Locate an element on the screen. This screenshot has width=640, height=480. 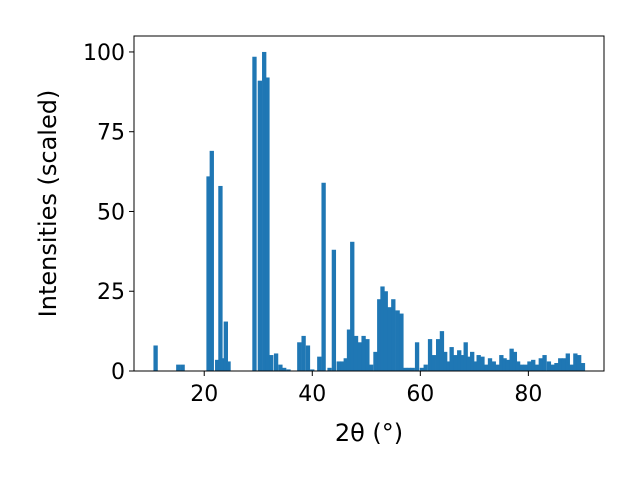
y-tick-label: 50 is located at coordinates (111, 212).